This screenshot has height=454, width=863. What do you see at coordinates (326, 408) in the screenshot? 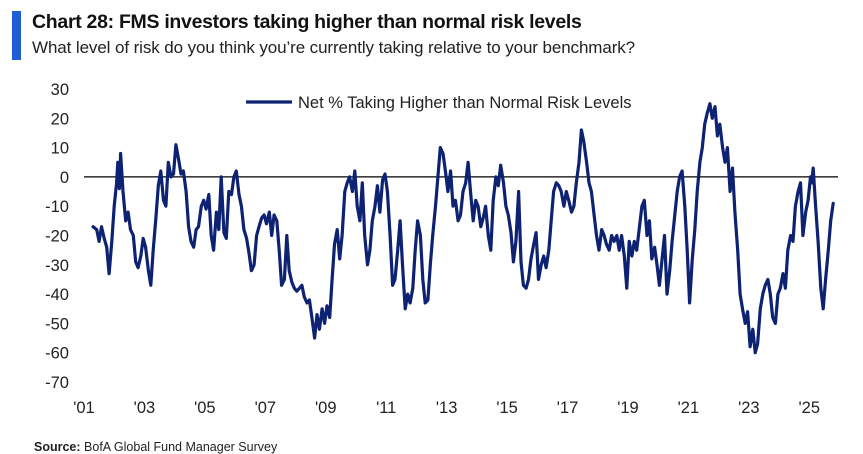
I see `x-tick-label: '09` at bounding box center [326, 408].